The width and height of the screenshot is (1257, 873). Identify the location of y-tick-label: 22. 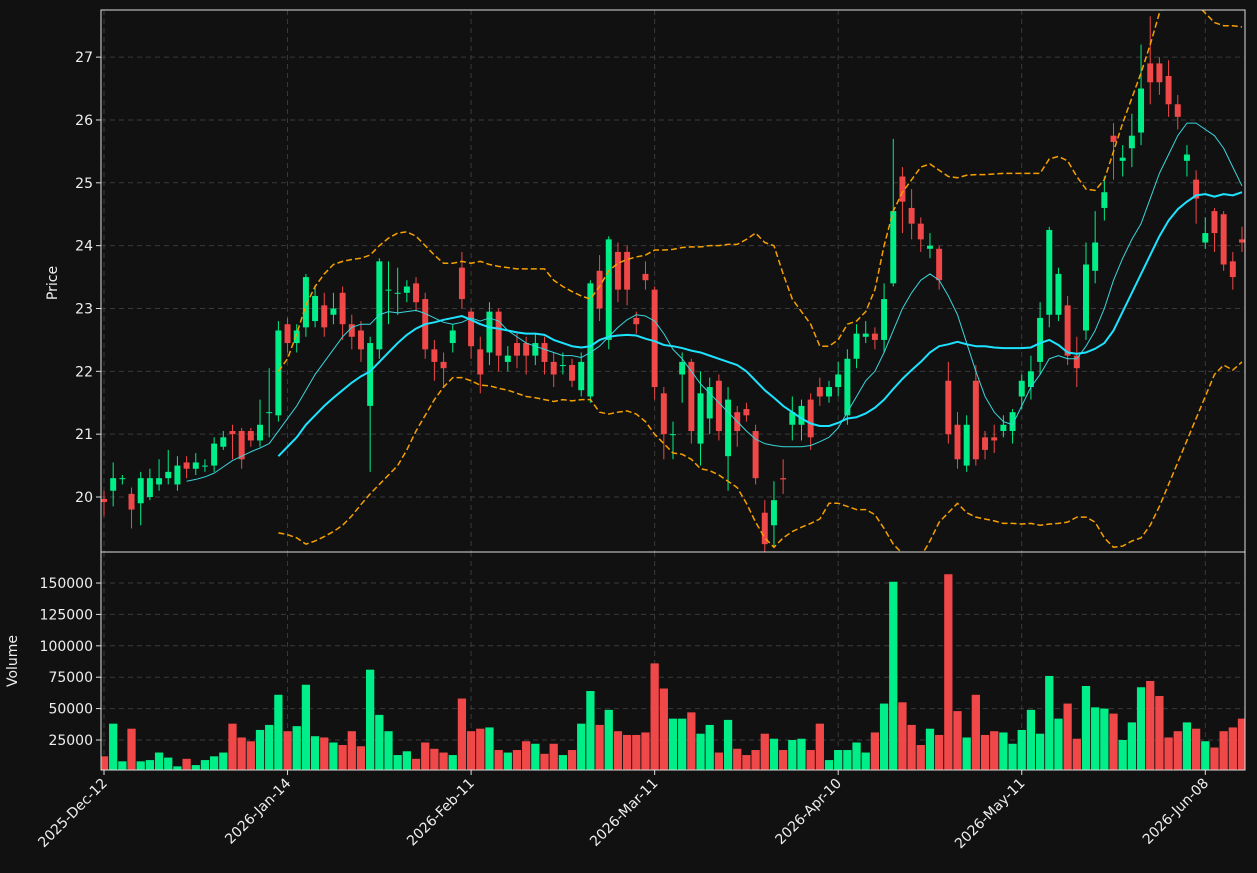
(84, 372).